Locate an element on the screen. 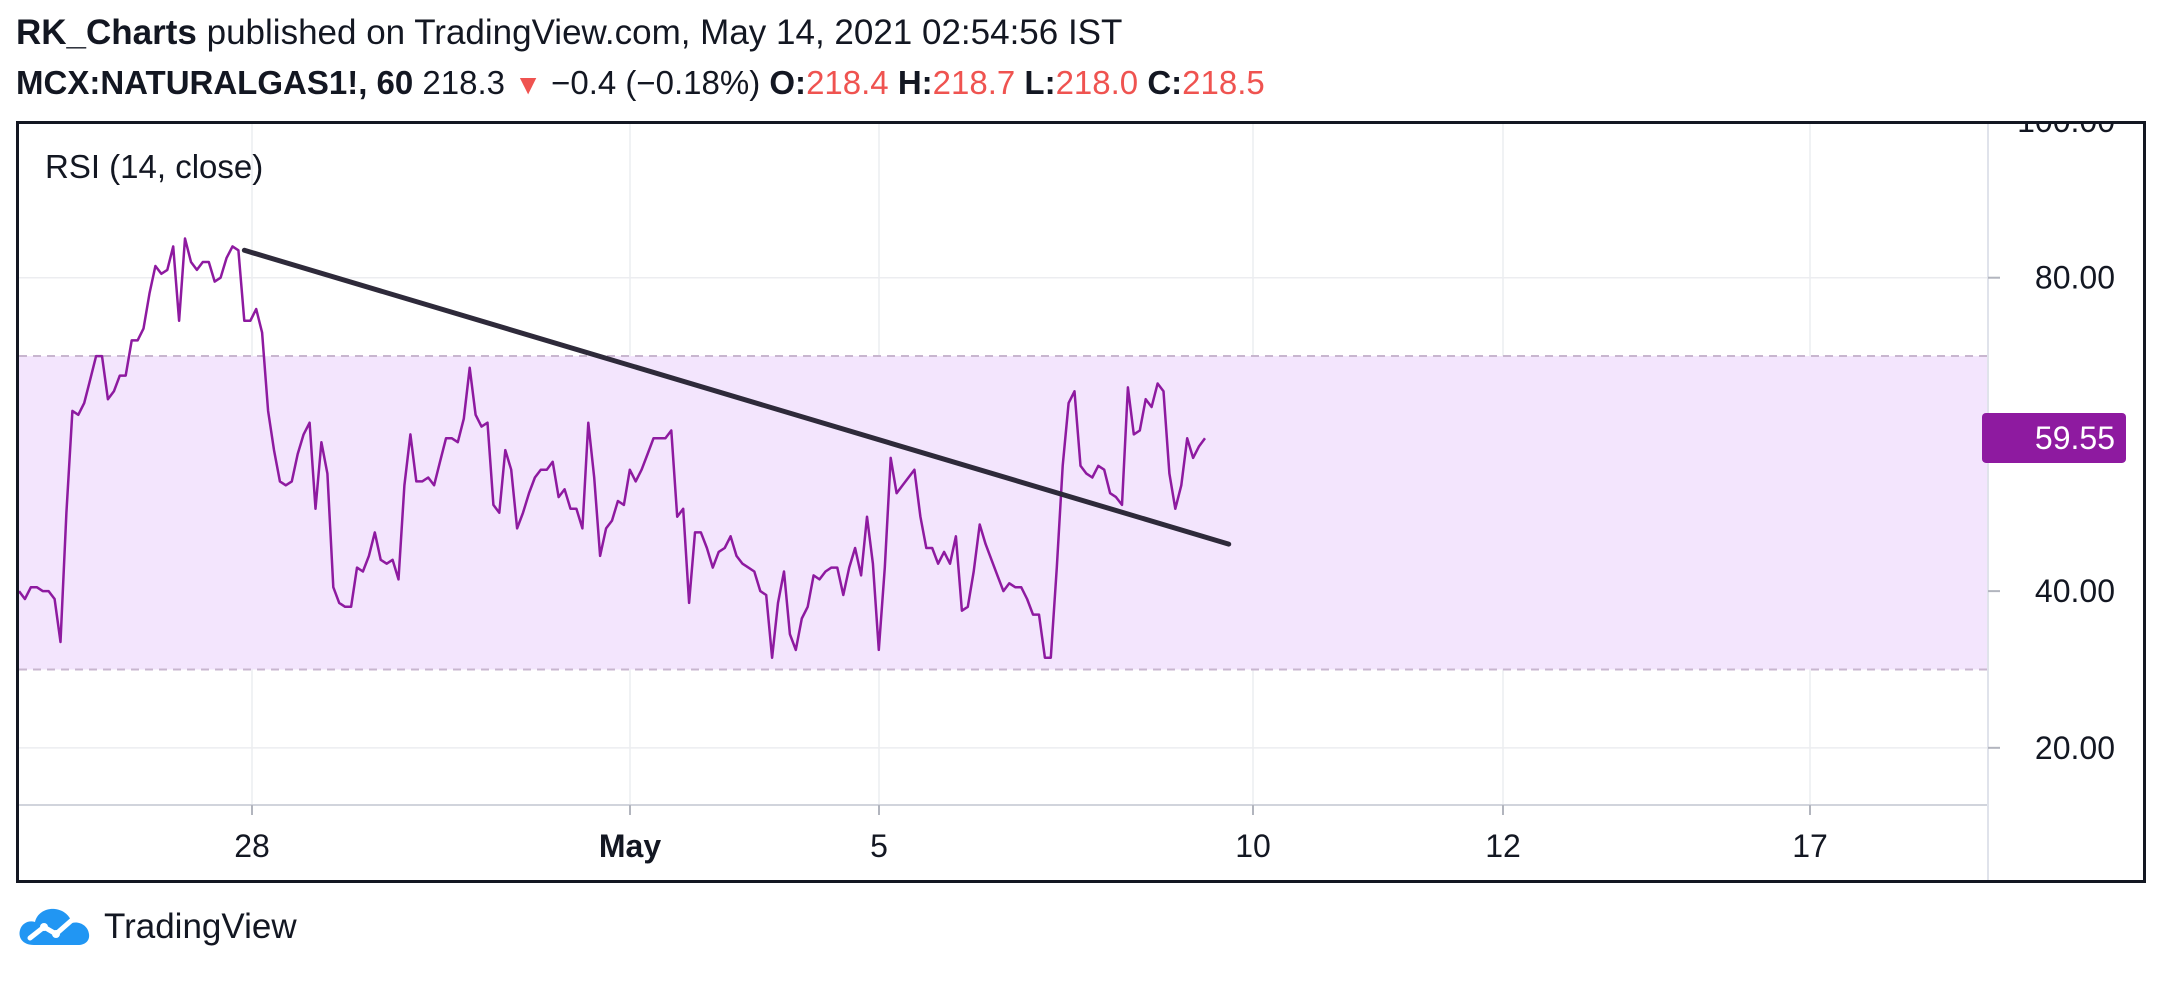 Image resolution: width=2166 pixels, height=986 pixels. current-value-badge is located at coordinates (2054, 437).